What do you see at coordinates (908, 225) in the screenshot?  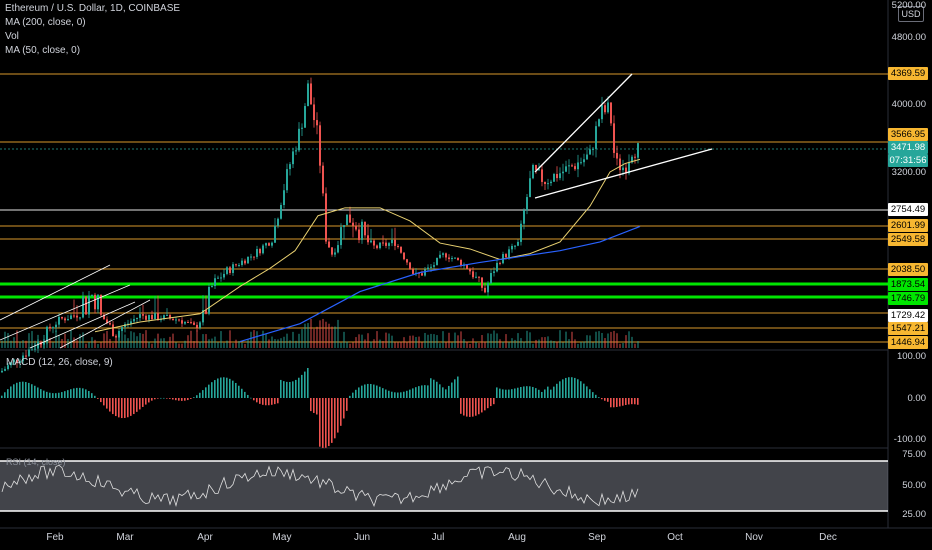 I see `price-tag-2601: 2601.99` at bounding box center [908, 225].